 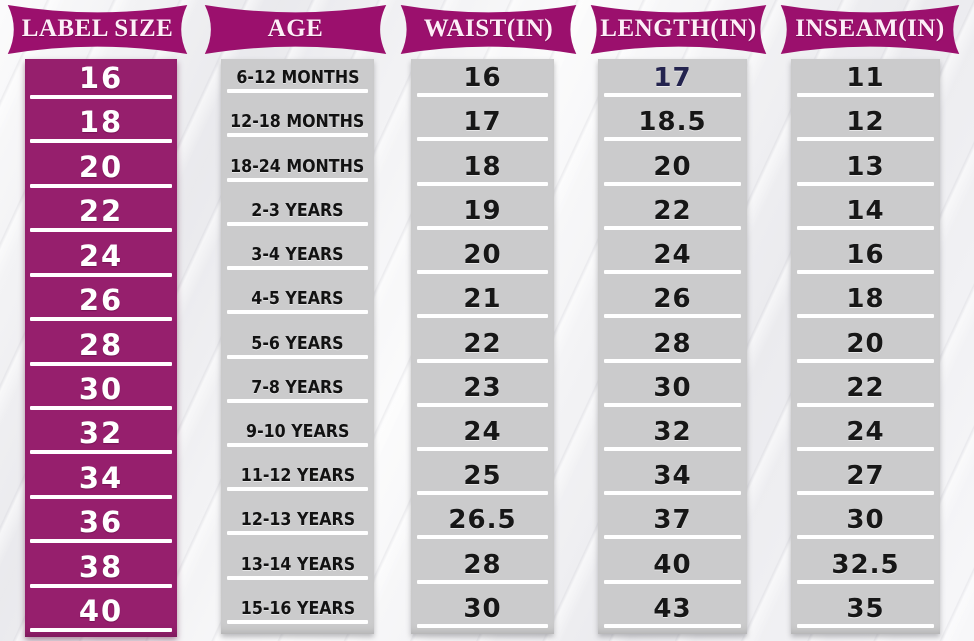 I want to click on waist-in-value: 20, so click(x=482, y=255).